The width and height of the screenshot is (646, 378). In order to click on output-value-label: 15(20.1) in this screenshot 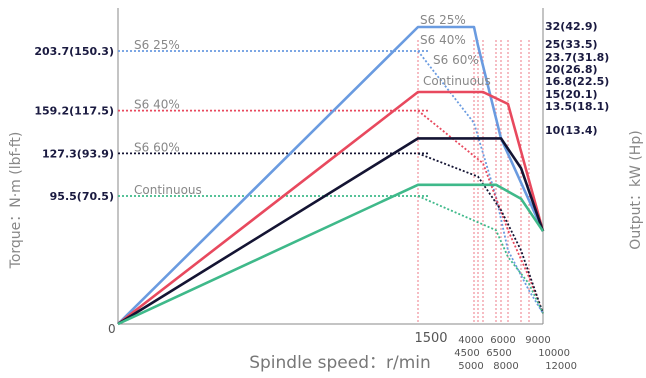, I will do `click(571, 94)`.